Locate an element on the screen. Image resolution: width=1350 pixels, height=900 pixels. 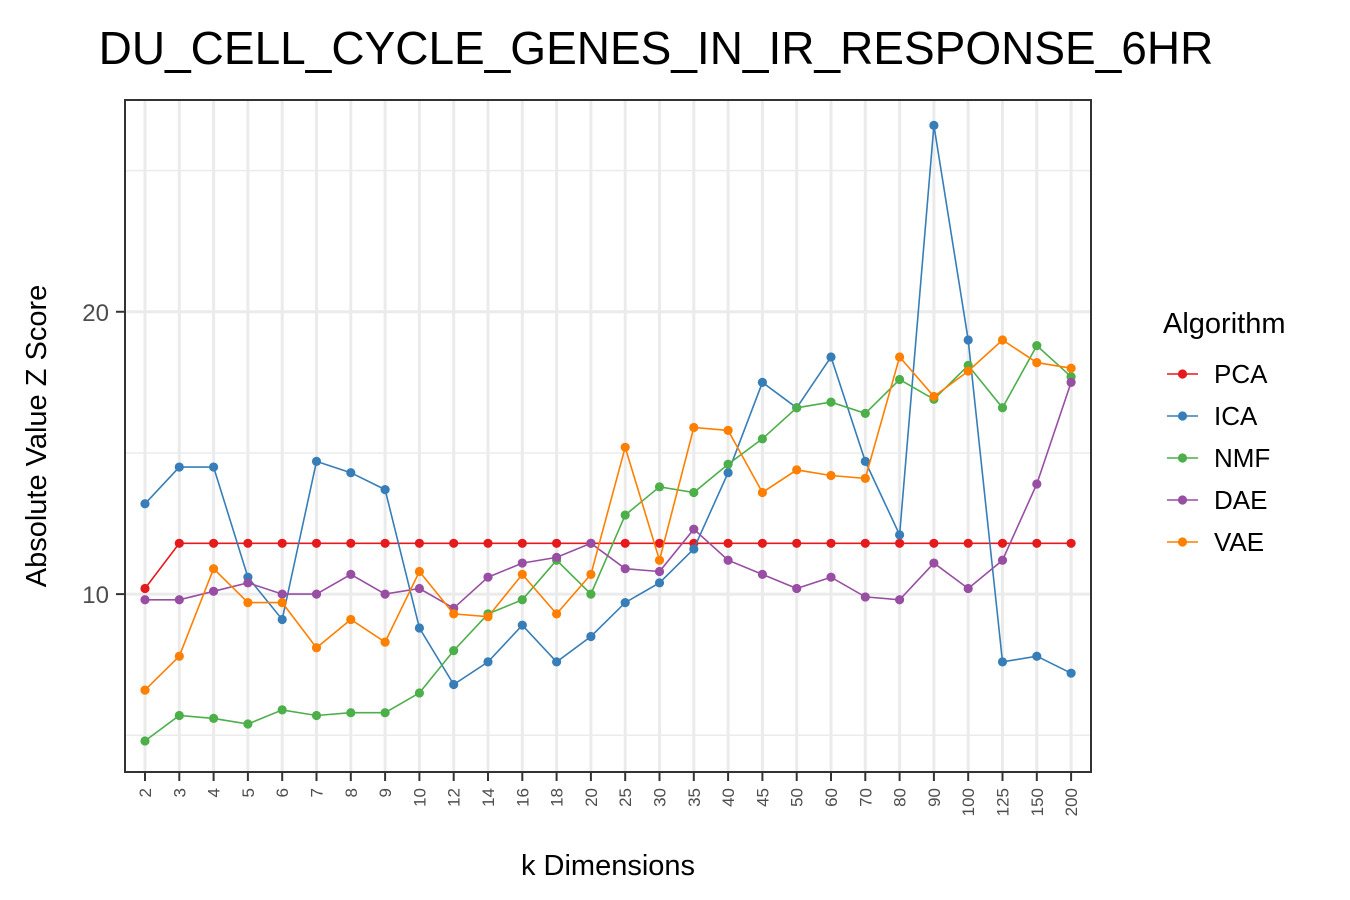
x-tick-label: 200 is located at coordinates (1071, 802).